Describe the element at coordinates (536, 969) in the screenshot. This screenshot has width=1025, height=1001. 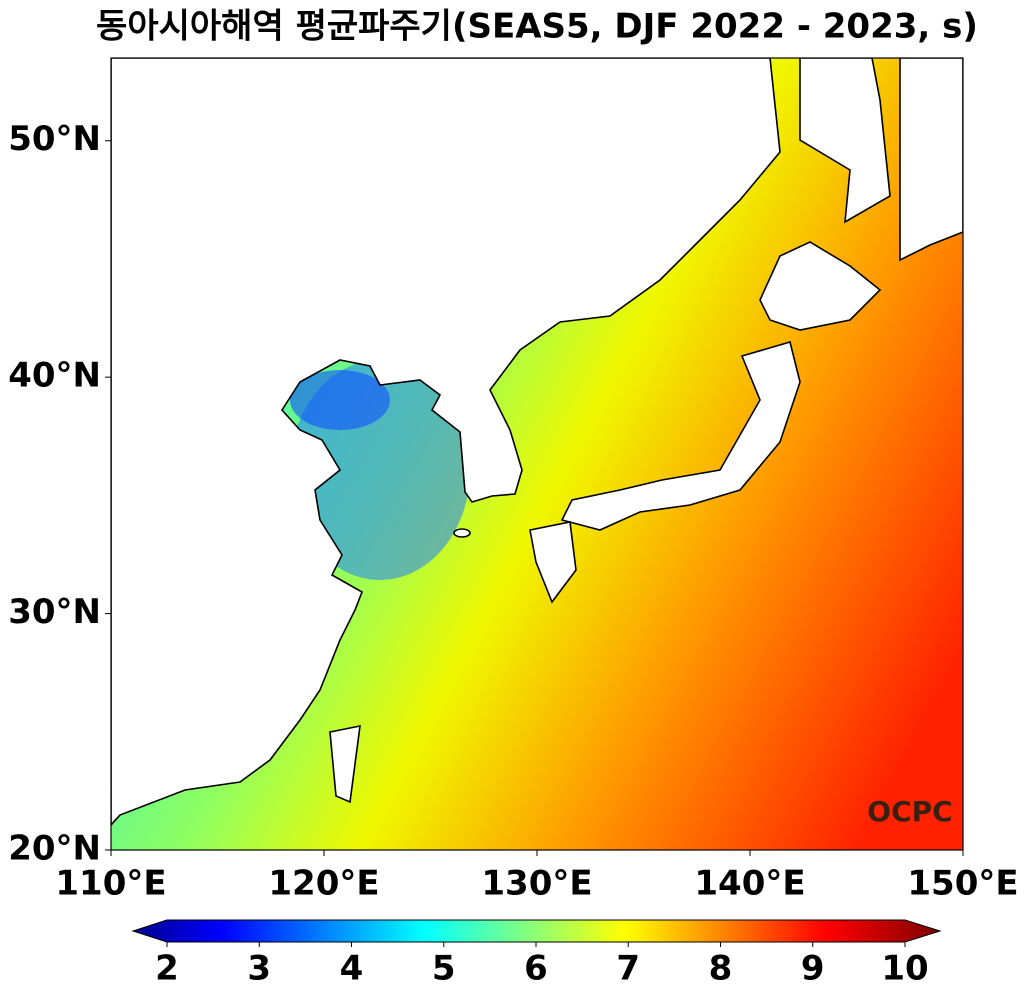
I see `colorbar-tick-label: 6` at that location.